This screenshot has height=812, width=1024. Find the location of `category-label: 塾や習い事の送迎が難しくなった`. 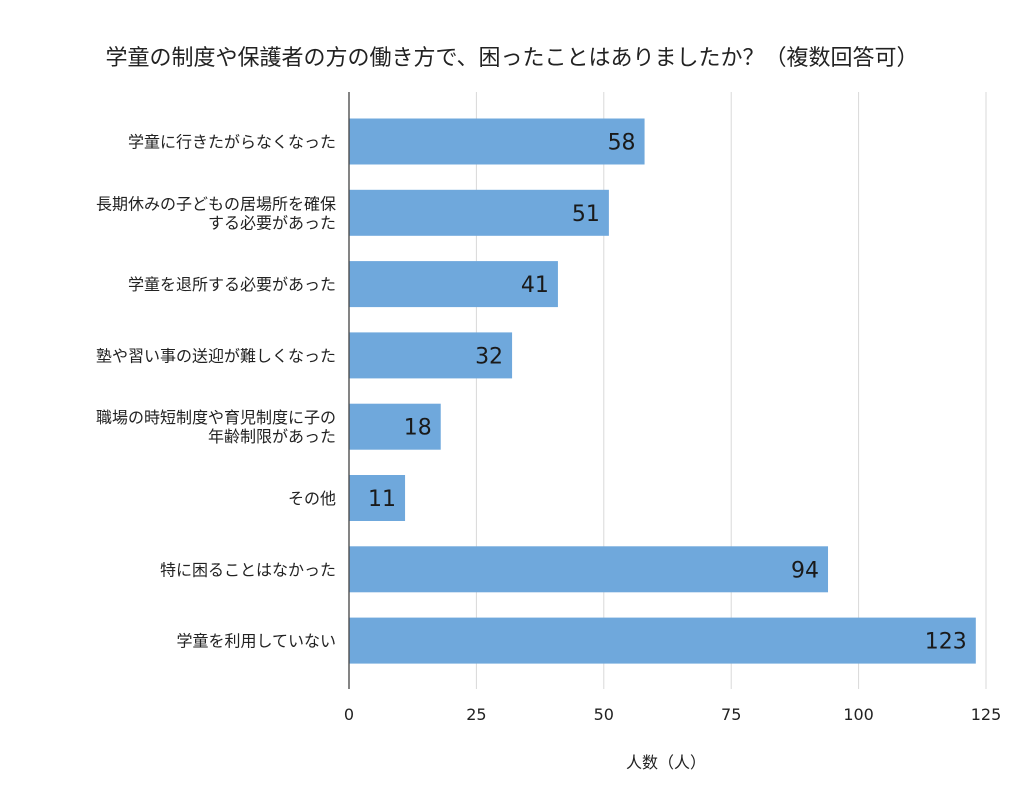

category-label: 塾や習い事の送迎が難しくなった is located at coordinates (216, 355).